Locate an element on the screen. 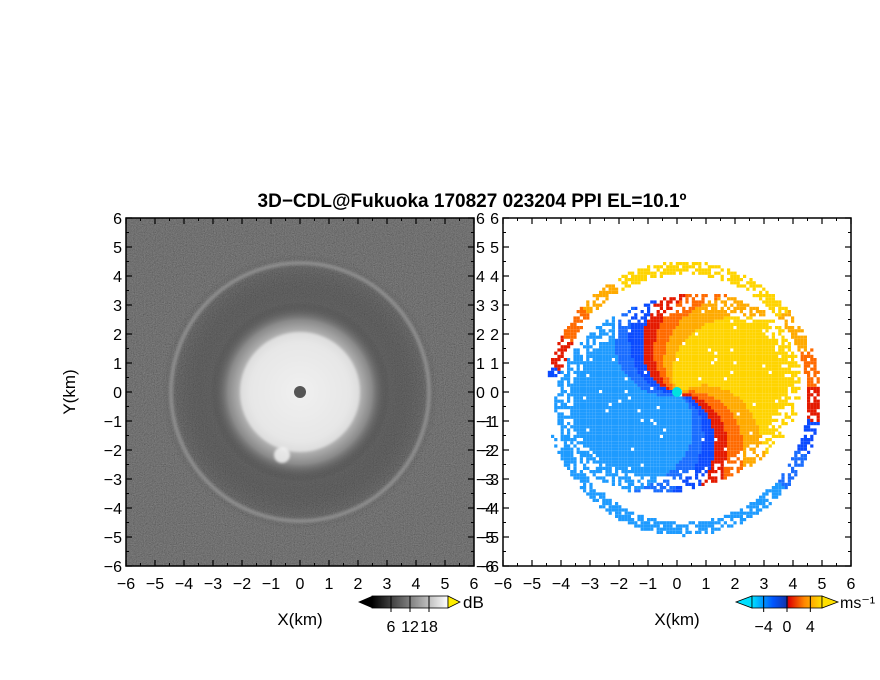  y-tick-label: −4 is located at coordinates (490, 509).